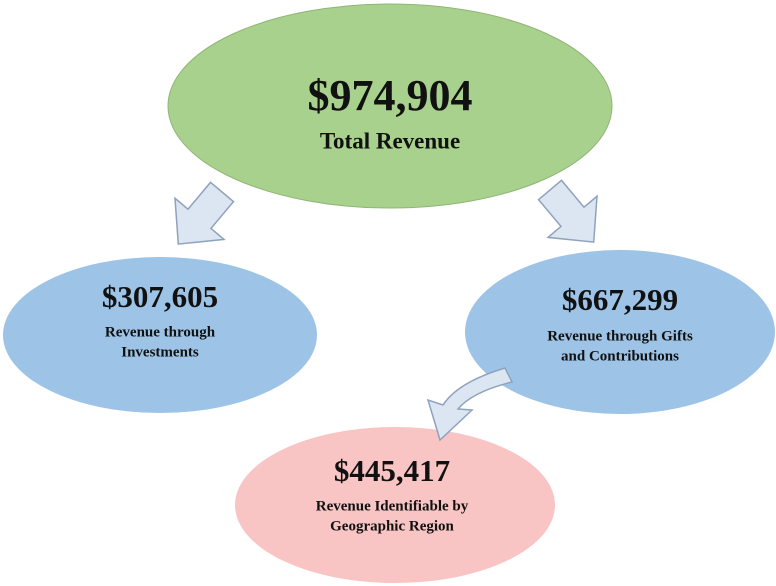 Image resolution: width=776 pixels, height=586 pixels. What do you see at coordinates (392, 506) in the screenshot?
I see `node-label: Revenue Identifiable by` at bounding box center [392, 506].